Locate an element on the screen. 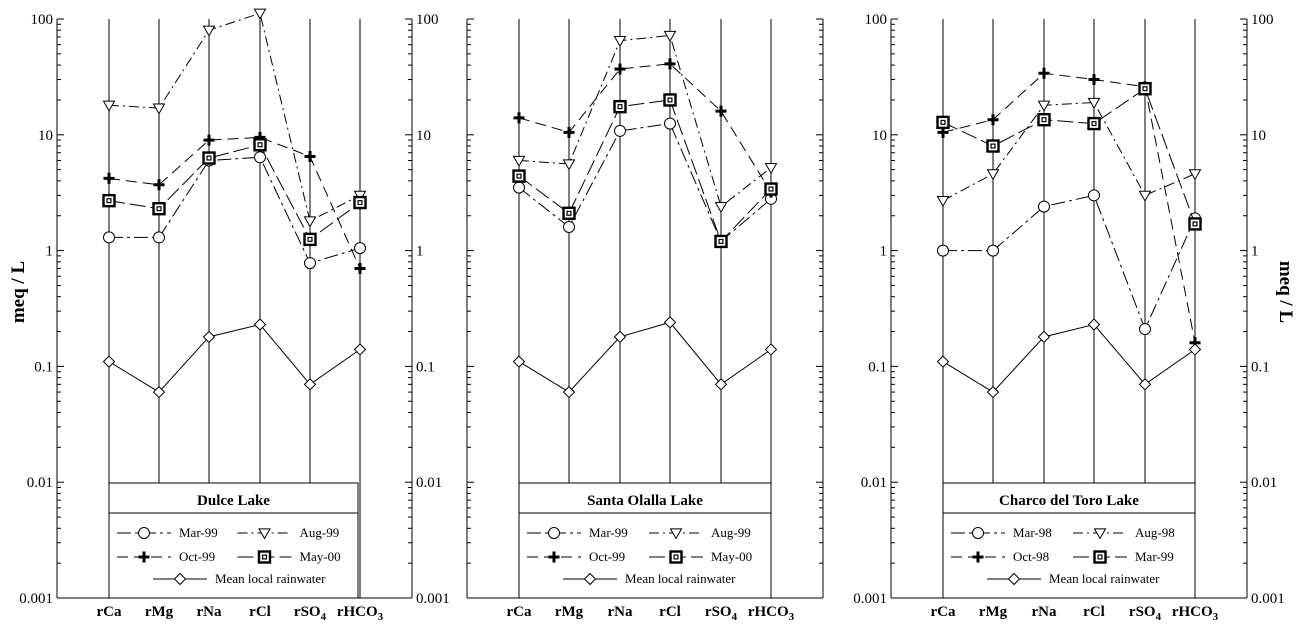 The image size is (1301, 624). legend-label: Aug-99 is located at coordinates (731, 532).